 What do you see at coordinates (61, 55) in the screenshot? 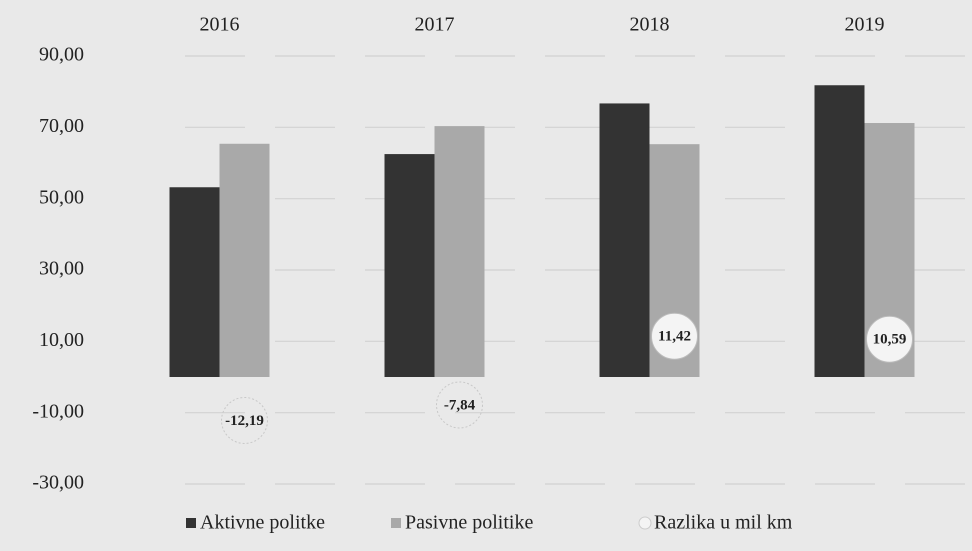
I see `y-tick-label: 90,00` at bounding box center [61, 55].